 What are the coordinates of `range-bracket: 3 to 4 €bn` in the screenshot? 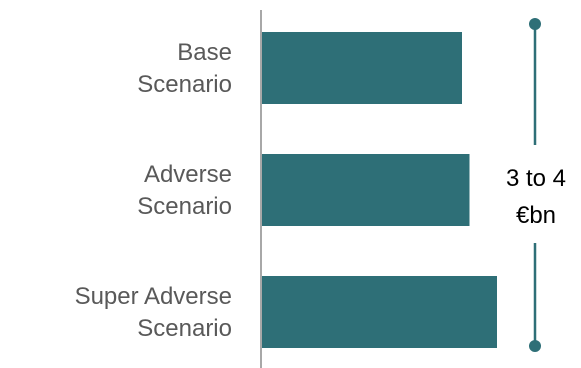 It's located at (536, 185).